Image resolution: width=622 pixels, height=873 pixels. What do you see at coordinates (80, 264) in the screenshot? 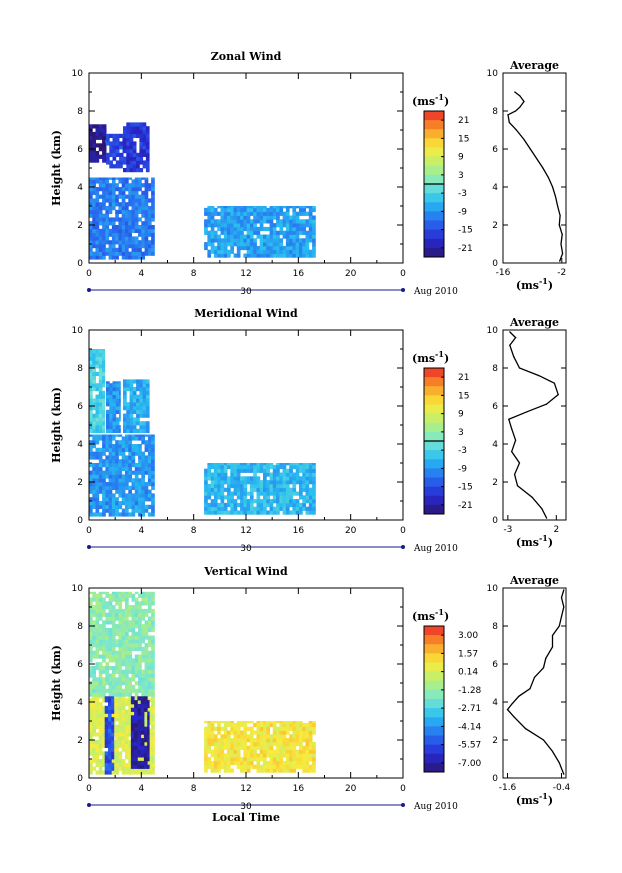
I see `y-tick-label: 0` at bounding box center [80, 264].